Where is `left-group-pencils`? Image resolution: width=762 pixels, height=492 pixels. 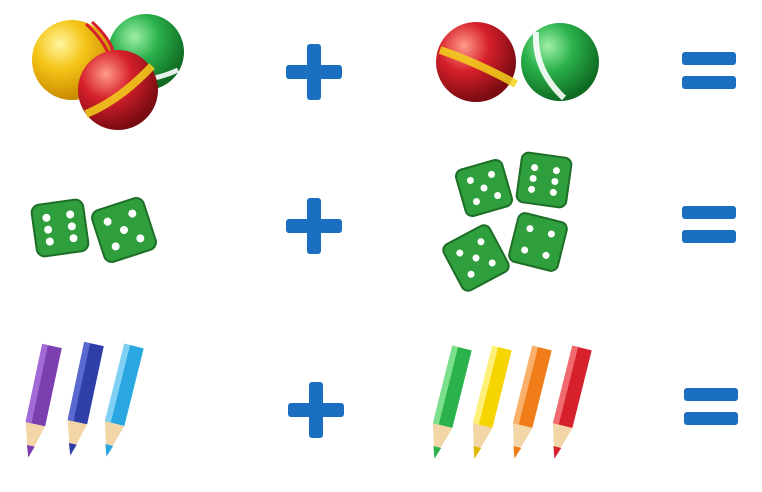 left-group-pencils is located at coordinates (92, 405).